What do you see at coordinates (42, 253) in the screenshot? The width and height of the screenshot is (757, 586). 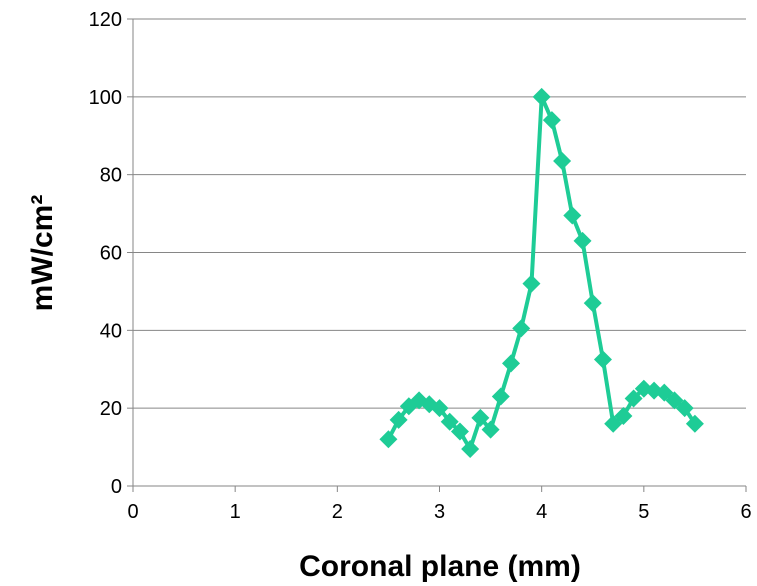 I see `y-axis-title: mW/cm²` at bounding box center [42, 253].